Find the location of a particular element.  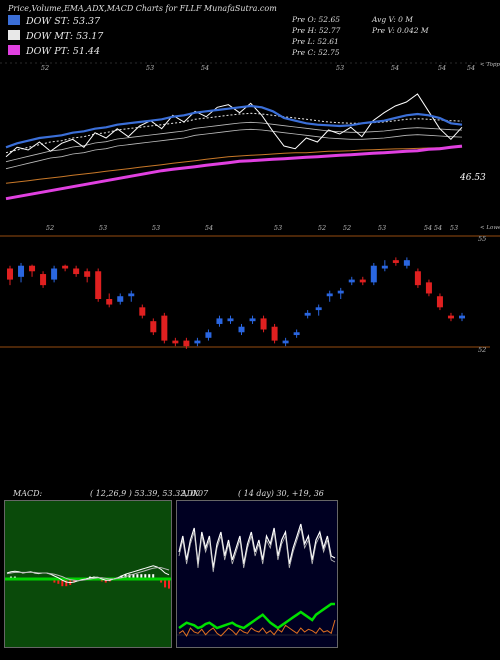

ohlc-open: Pre O: 52.65 is located at coordinates (316, 19).